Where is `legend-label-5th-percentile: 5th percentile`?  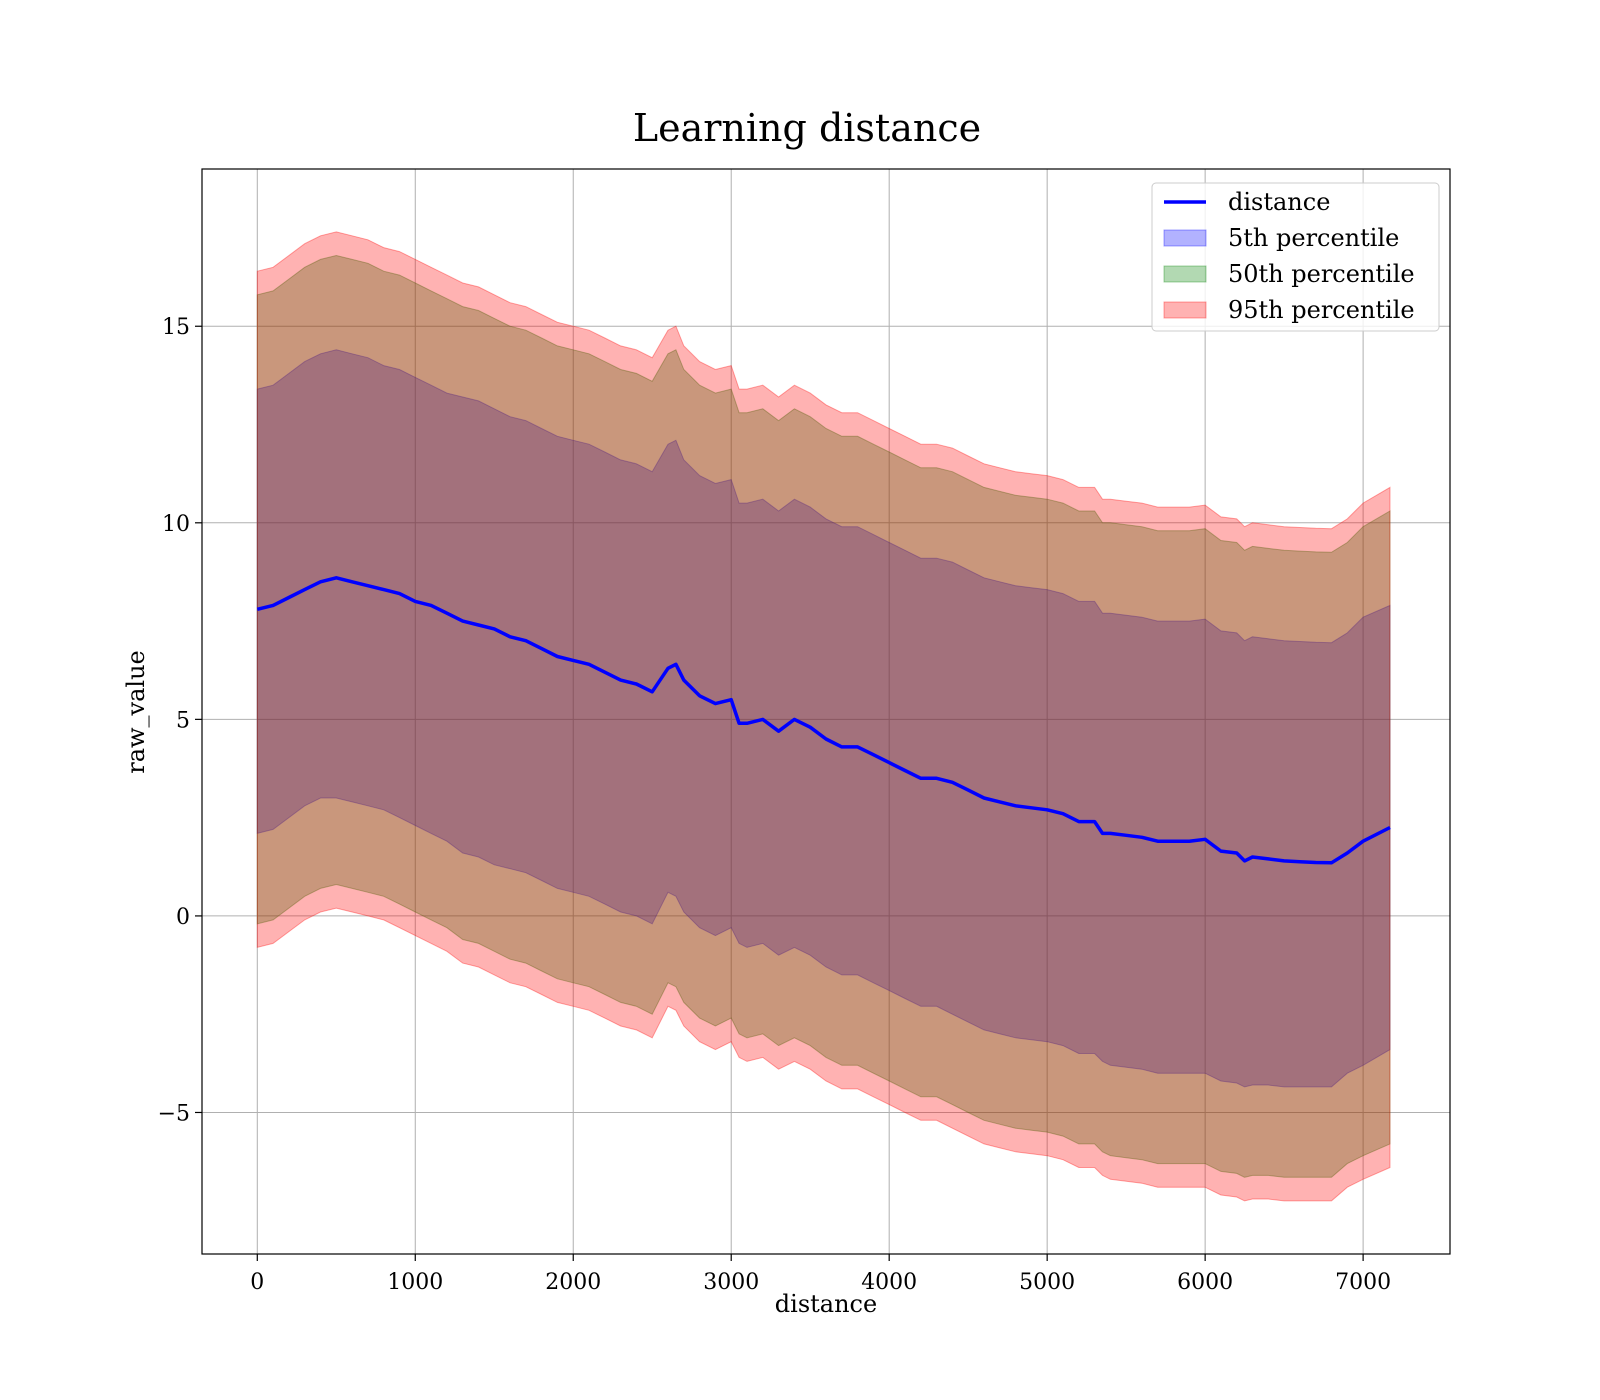 legend-label-5th-percentile: 5th percentile is located at coordinates (1313, 238).